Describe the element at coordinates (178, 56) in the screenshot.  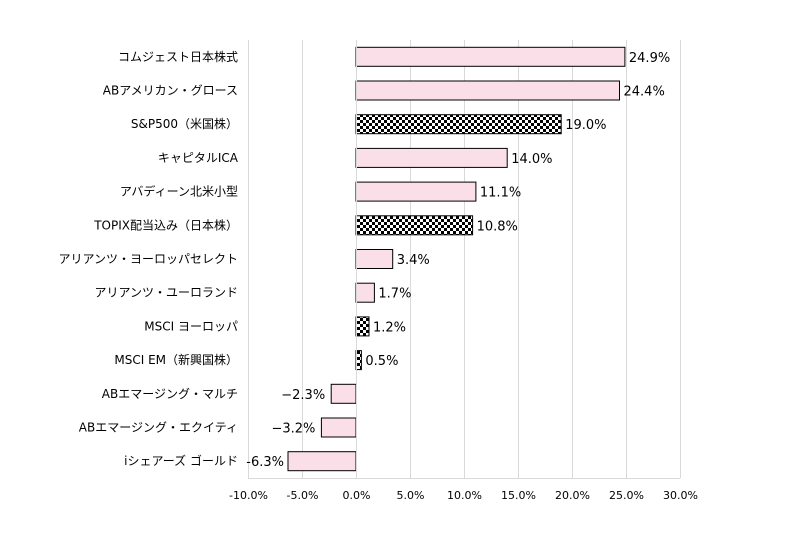
I see `category-label: コムジェスト日本株式` at that location.